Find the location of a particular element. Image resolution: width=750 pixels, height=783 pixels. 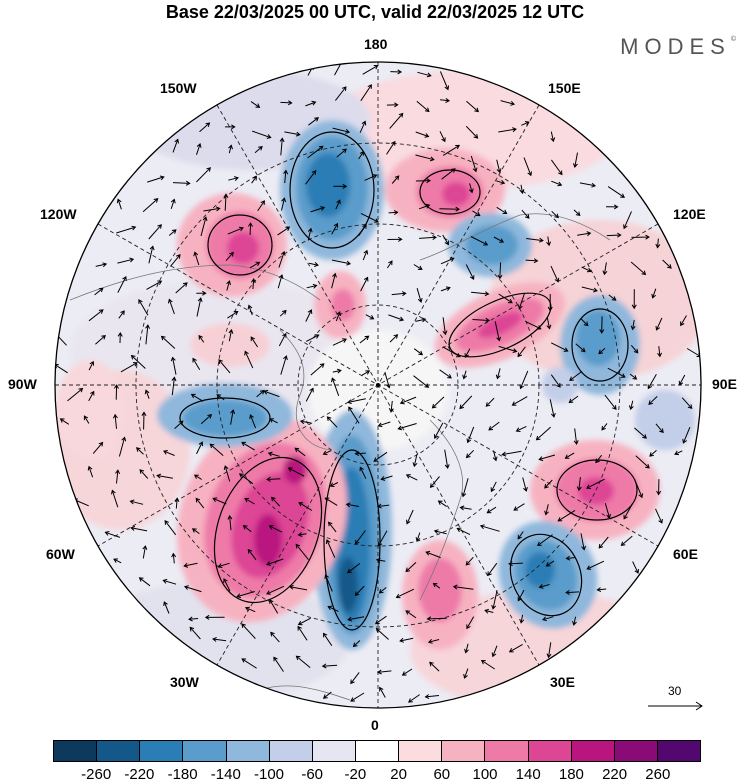

lon-label-150e: 150E is located at coordinates (564, 88).